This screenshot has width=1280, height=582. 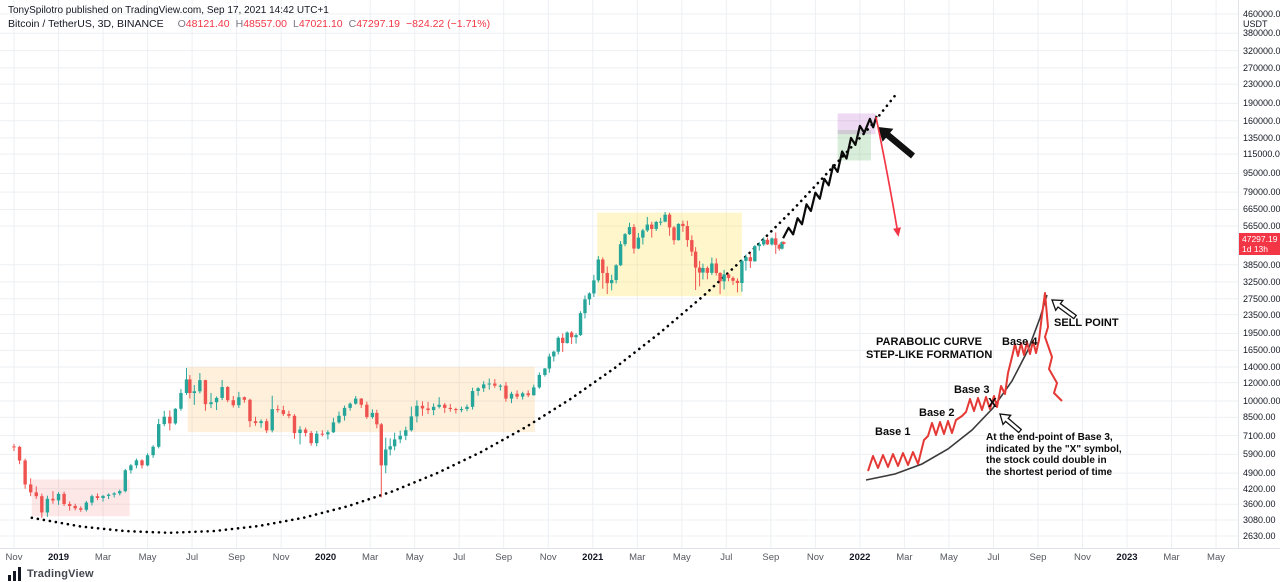 What do you see at coordinates (1261, 154) in the screenshot?
I see `price-axis-label: 115000.00` at bounding box center [1261, 154].